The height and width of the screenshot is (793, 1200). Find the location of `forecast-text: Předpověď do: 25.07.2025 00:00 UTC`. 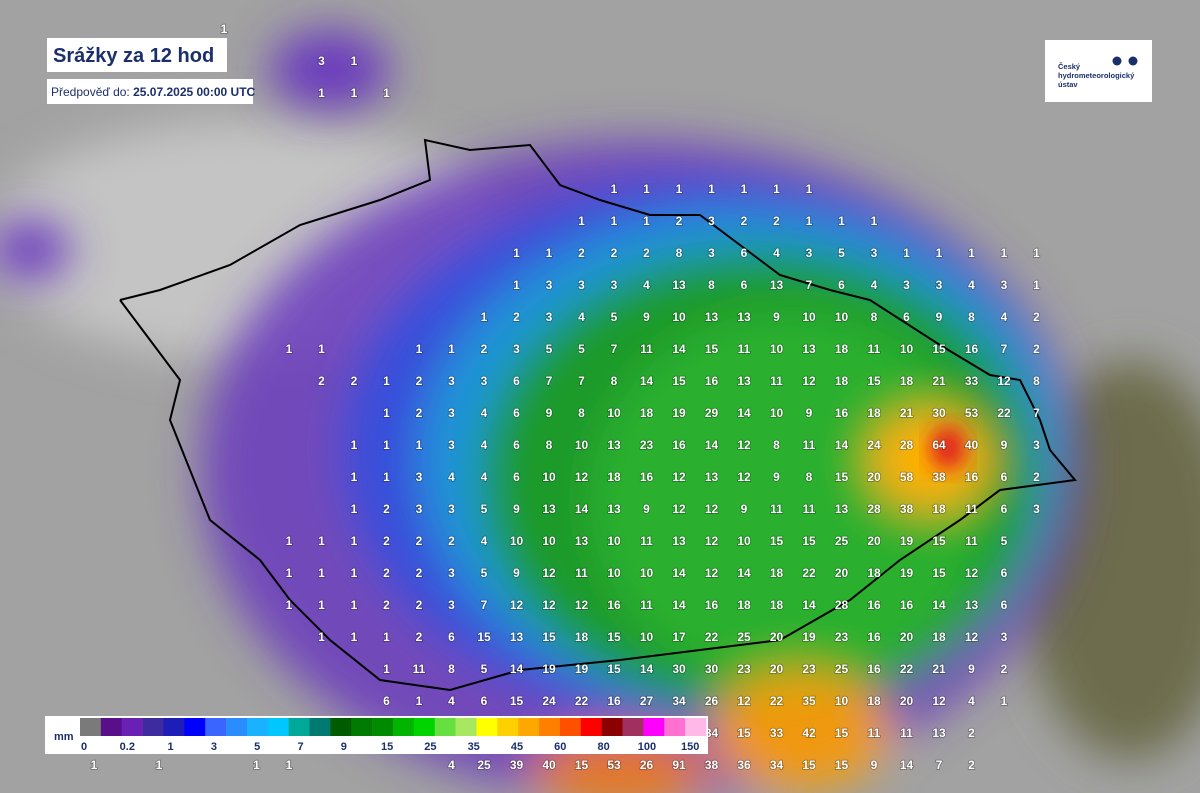

forecast-text: Předpověď do: 25.07.2025 00:00 UTC is located at coordinates (153, 92).